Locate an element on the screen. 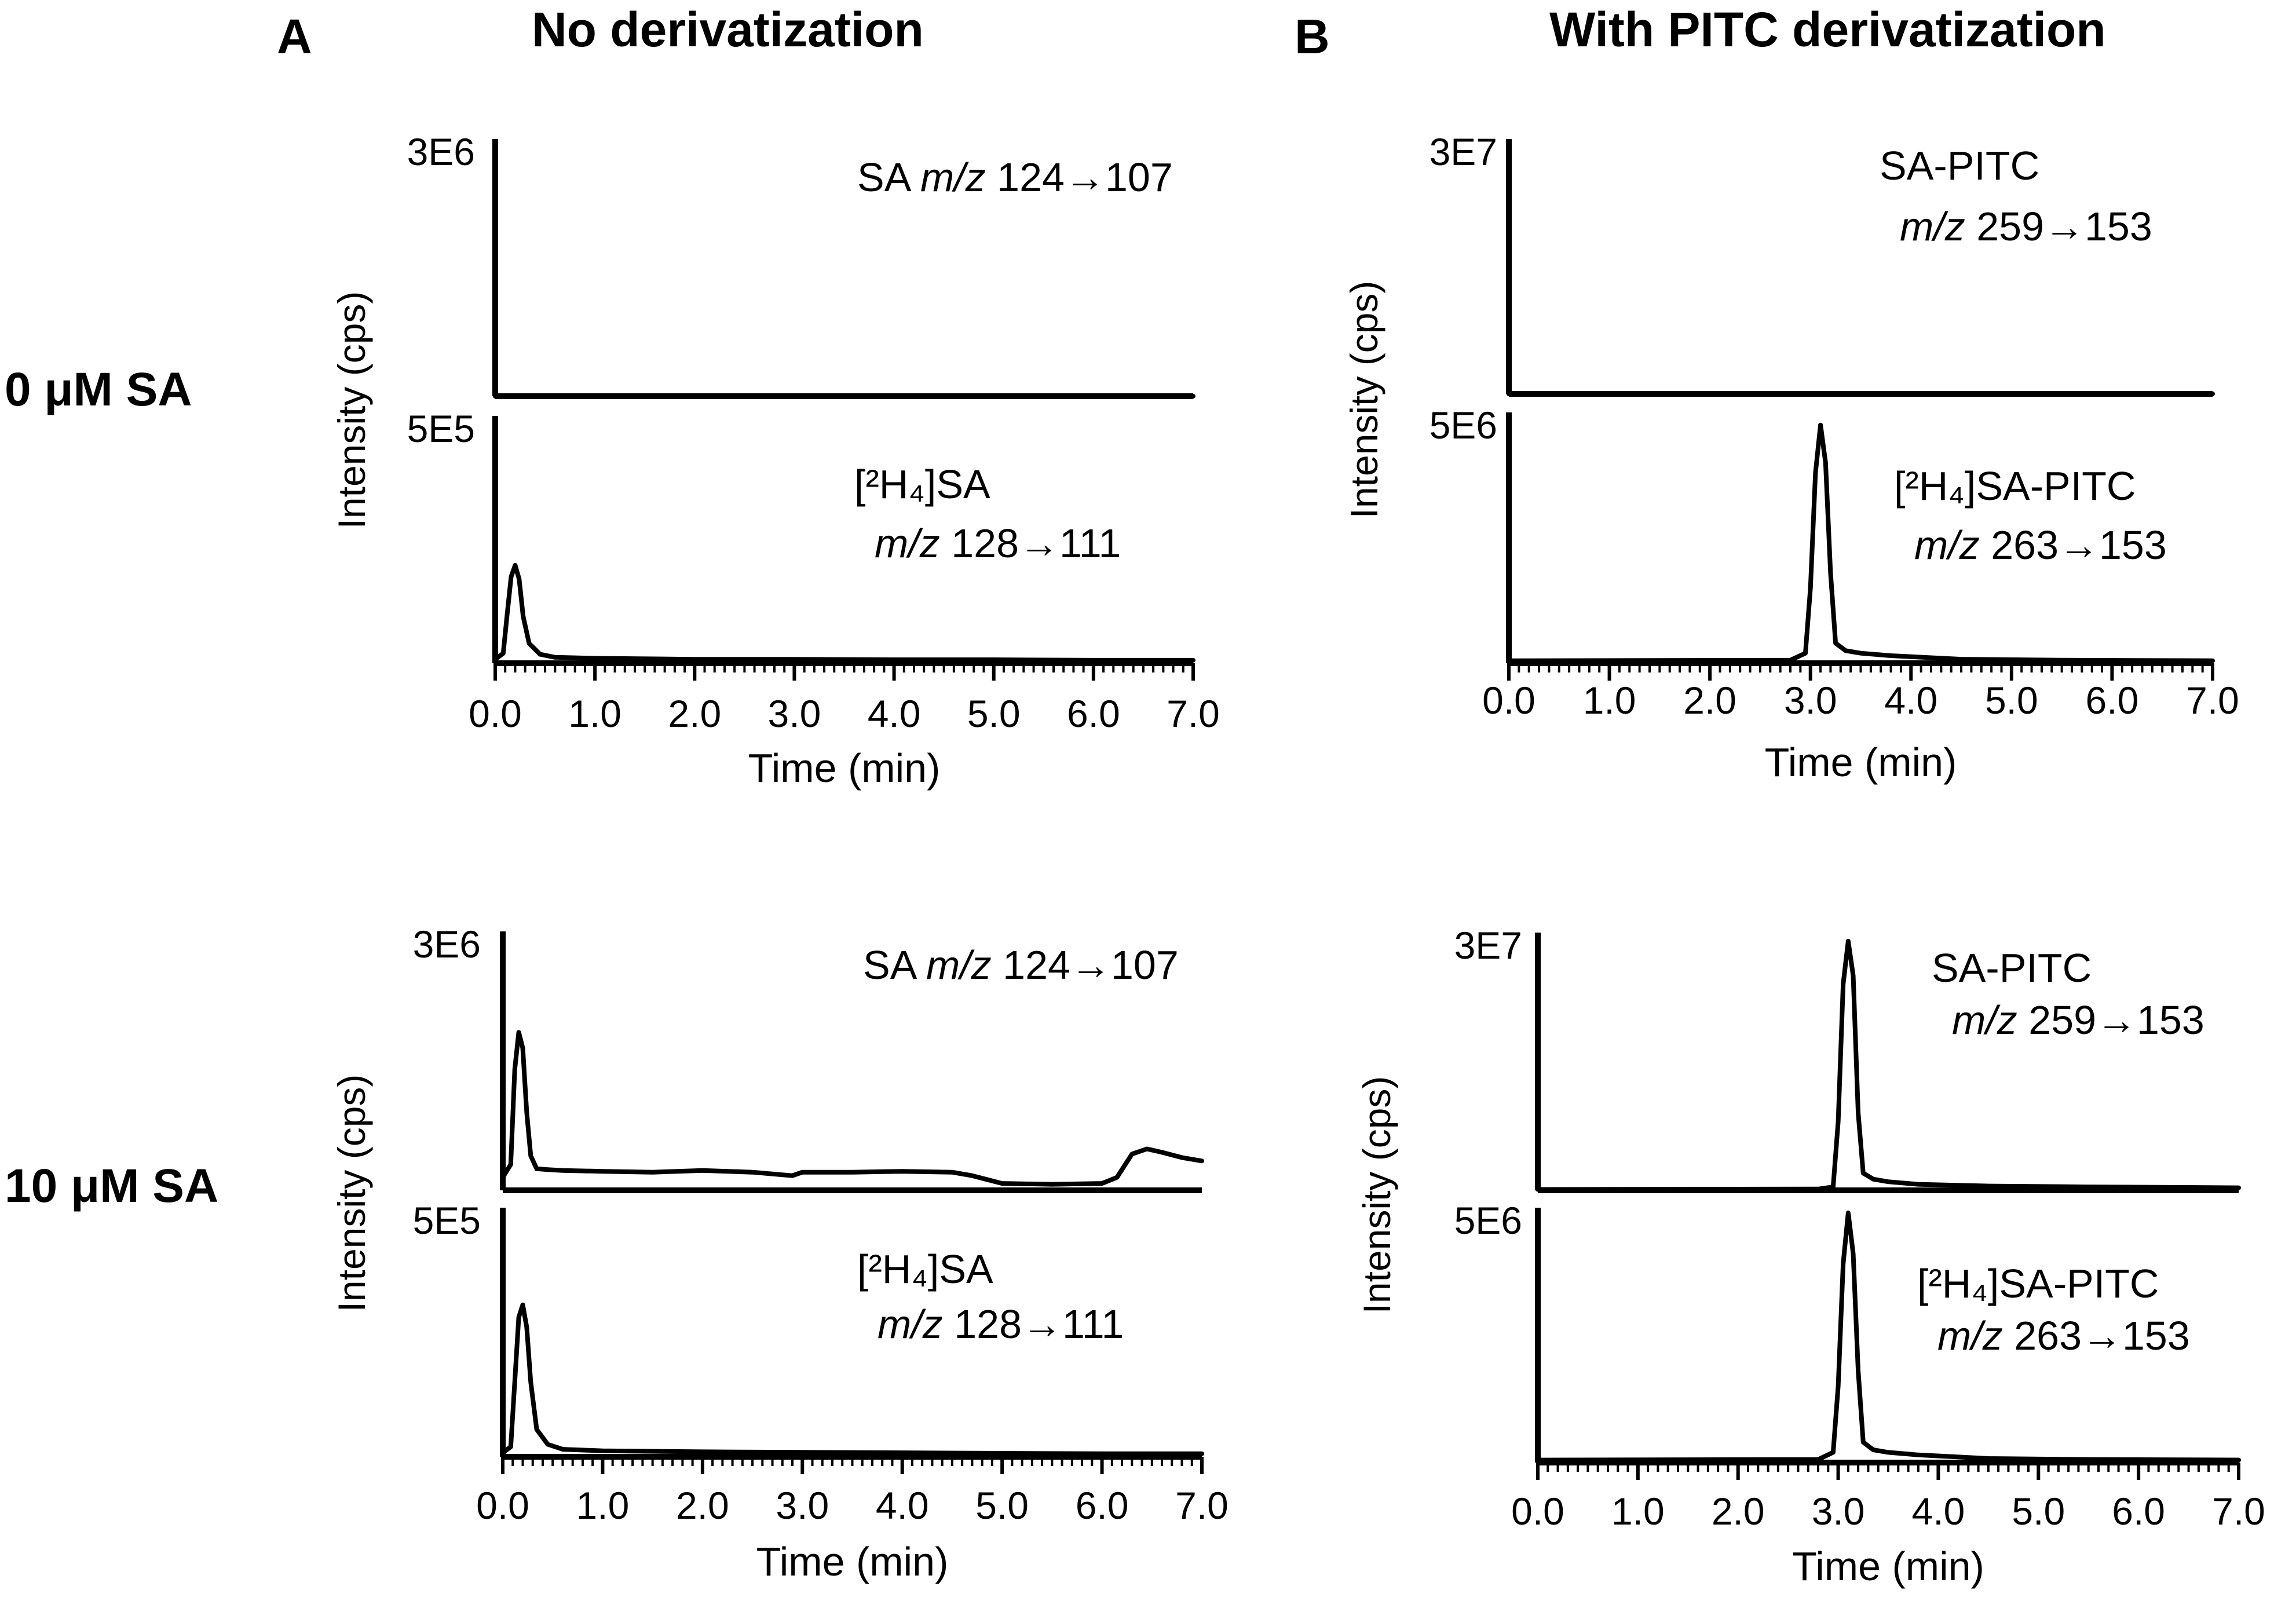 The width and height of the screenshot is (2296, 1601). row-label-0um: 0 μM SA is located at coordinates (98, 389).